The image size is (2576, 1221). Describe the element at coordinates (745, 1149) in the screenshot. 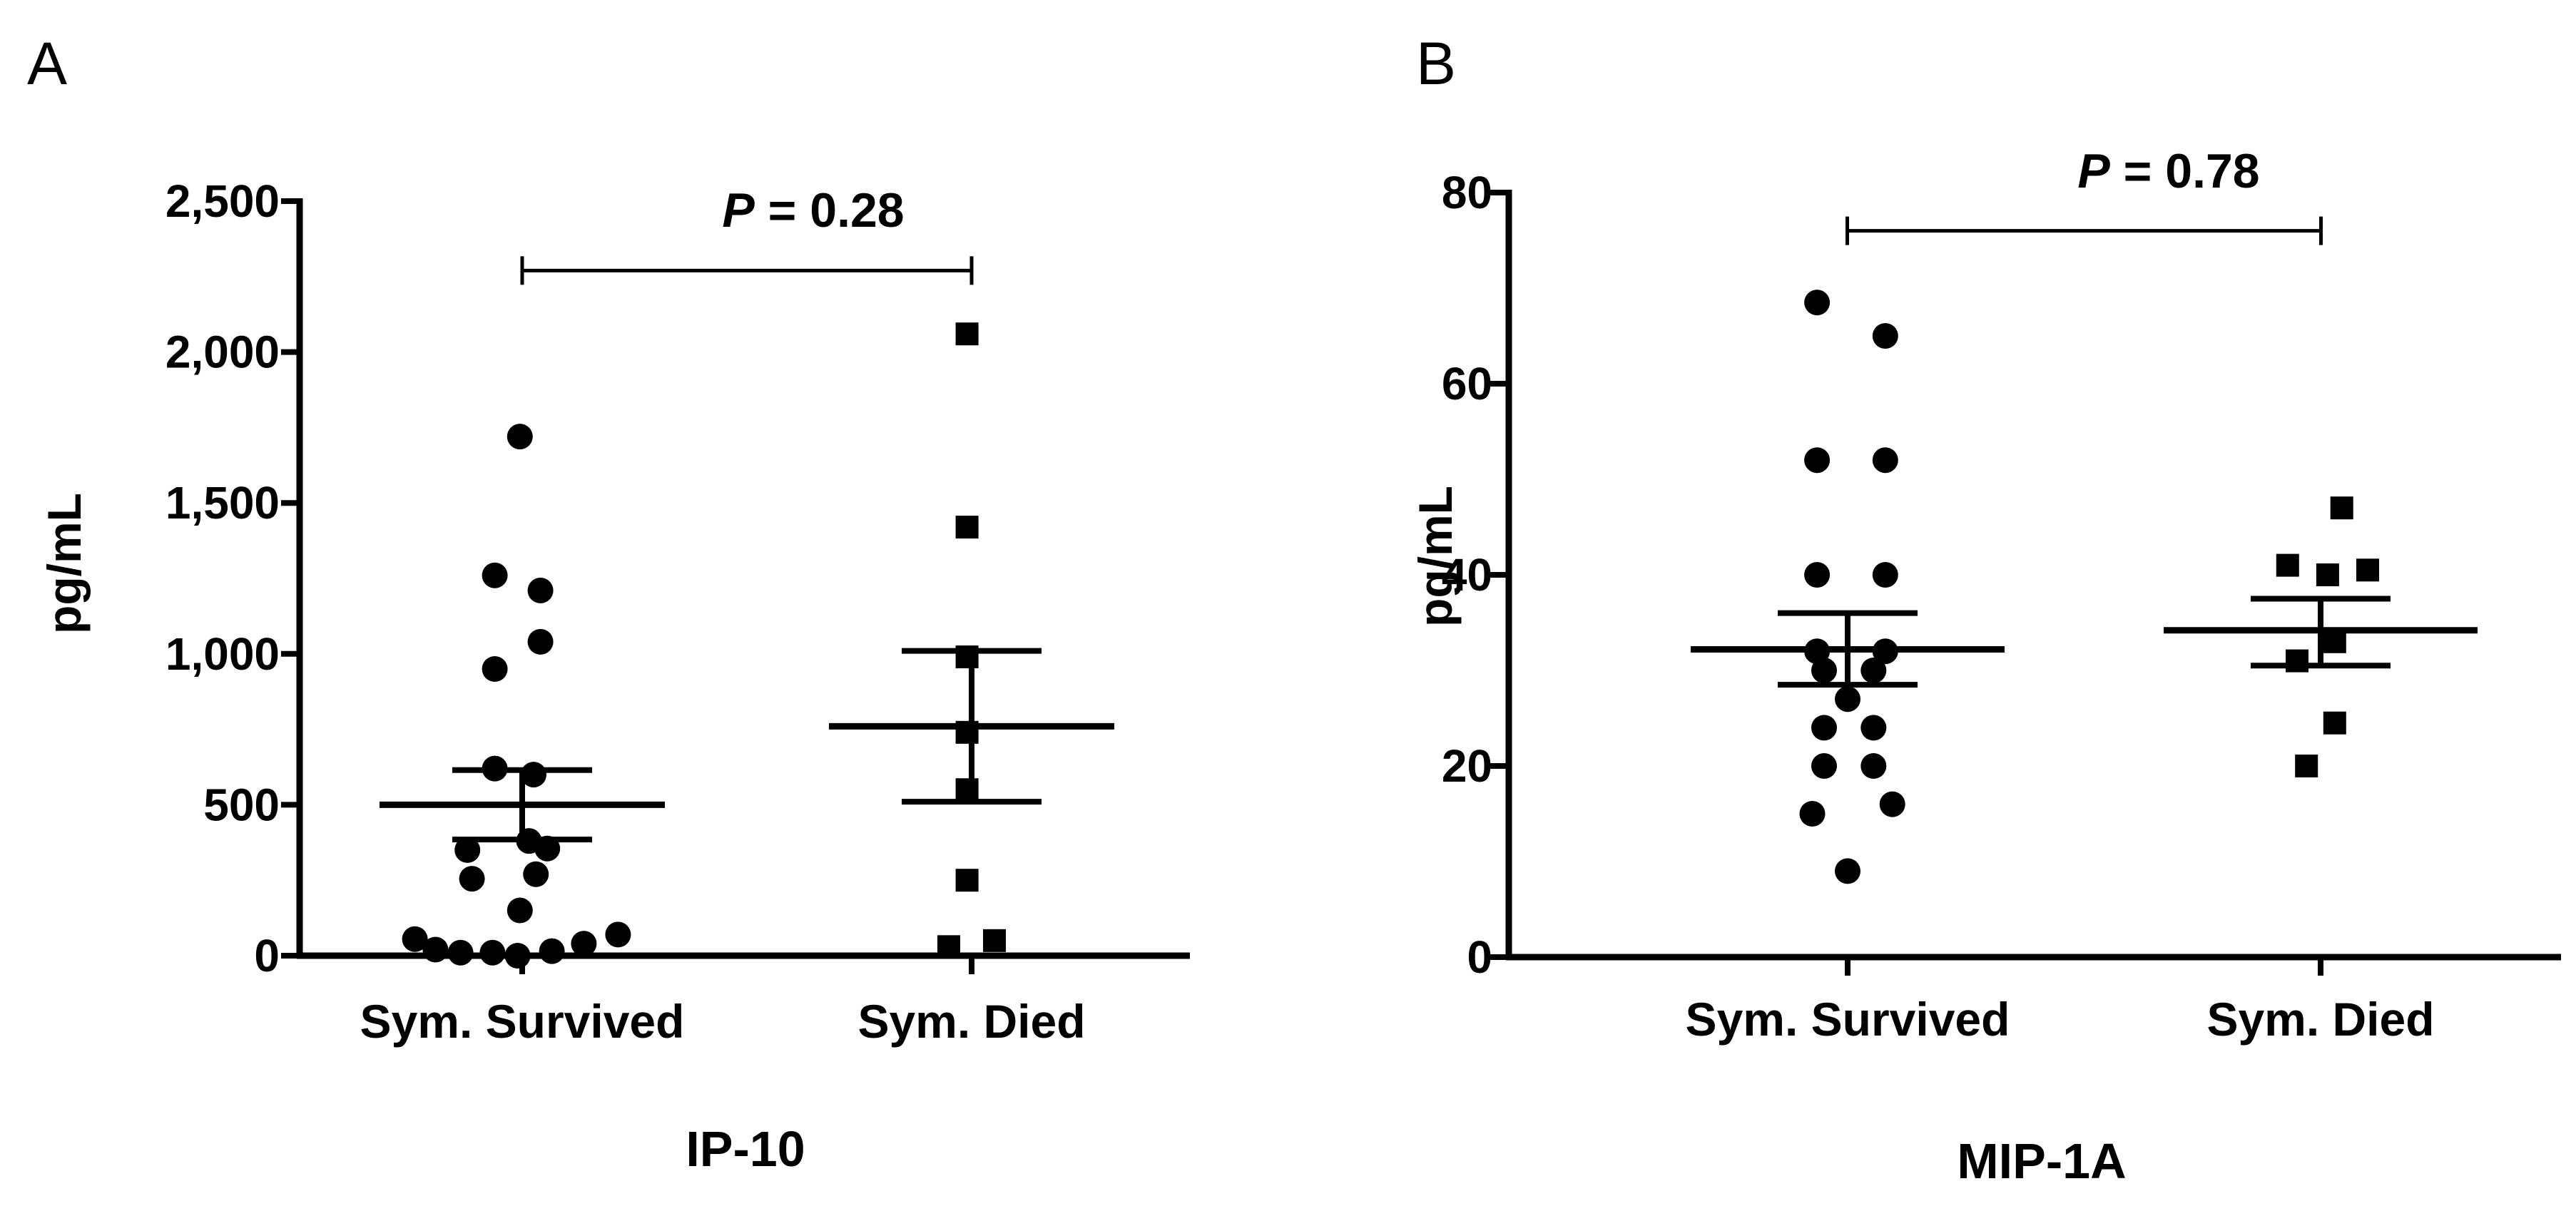

I see `chart-title: IP-10` at that location.